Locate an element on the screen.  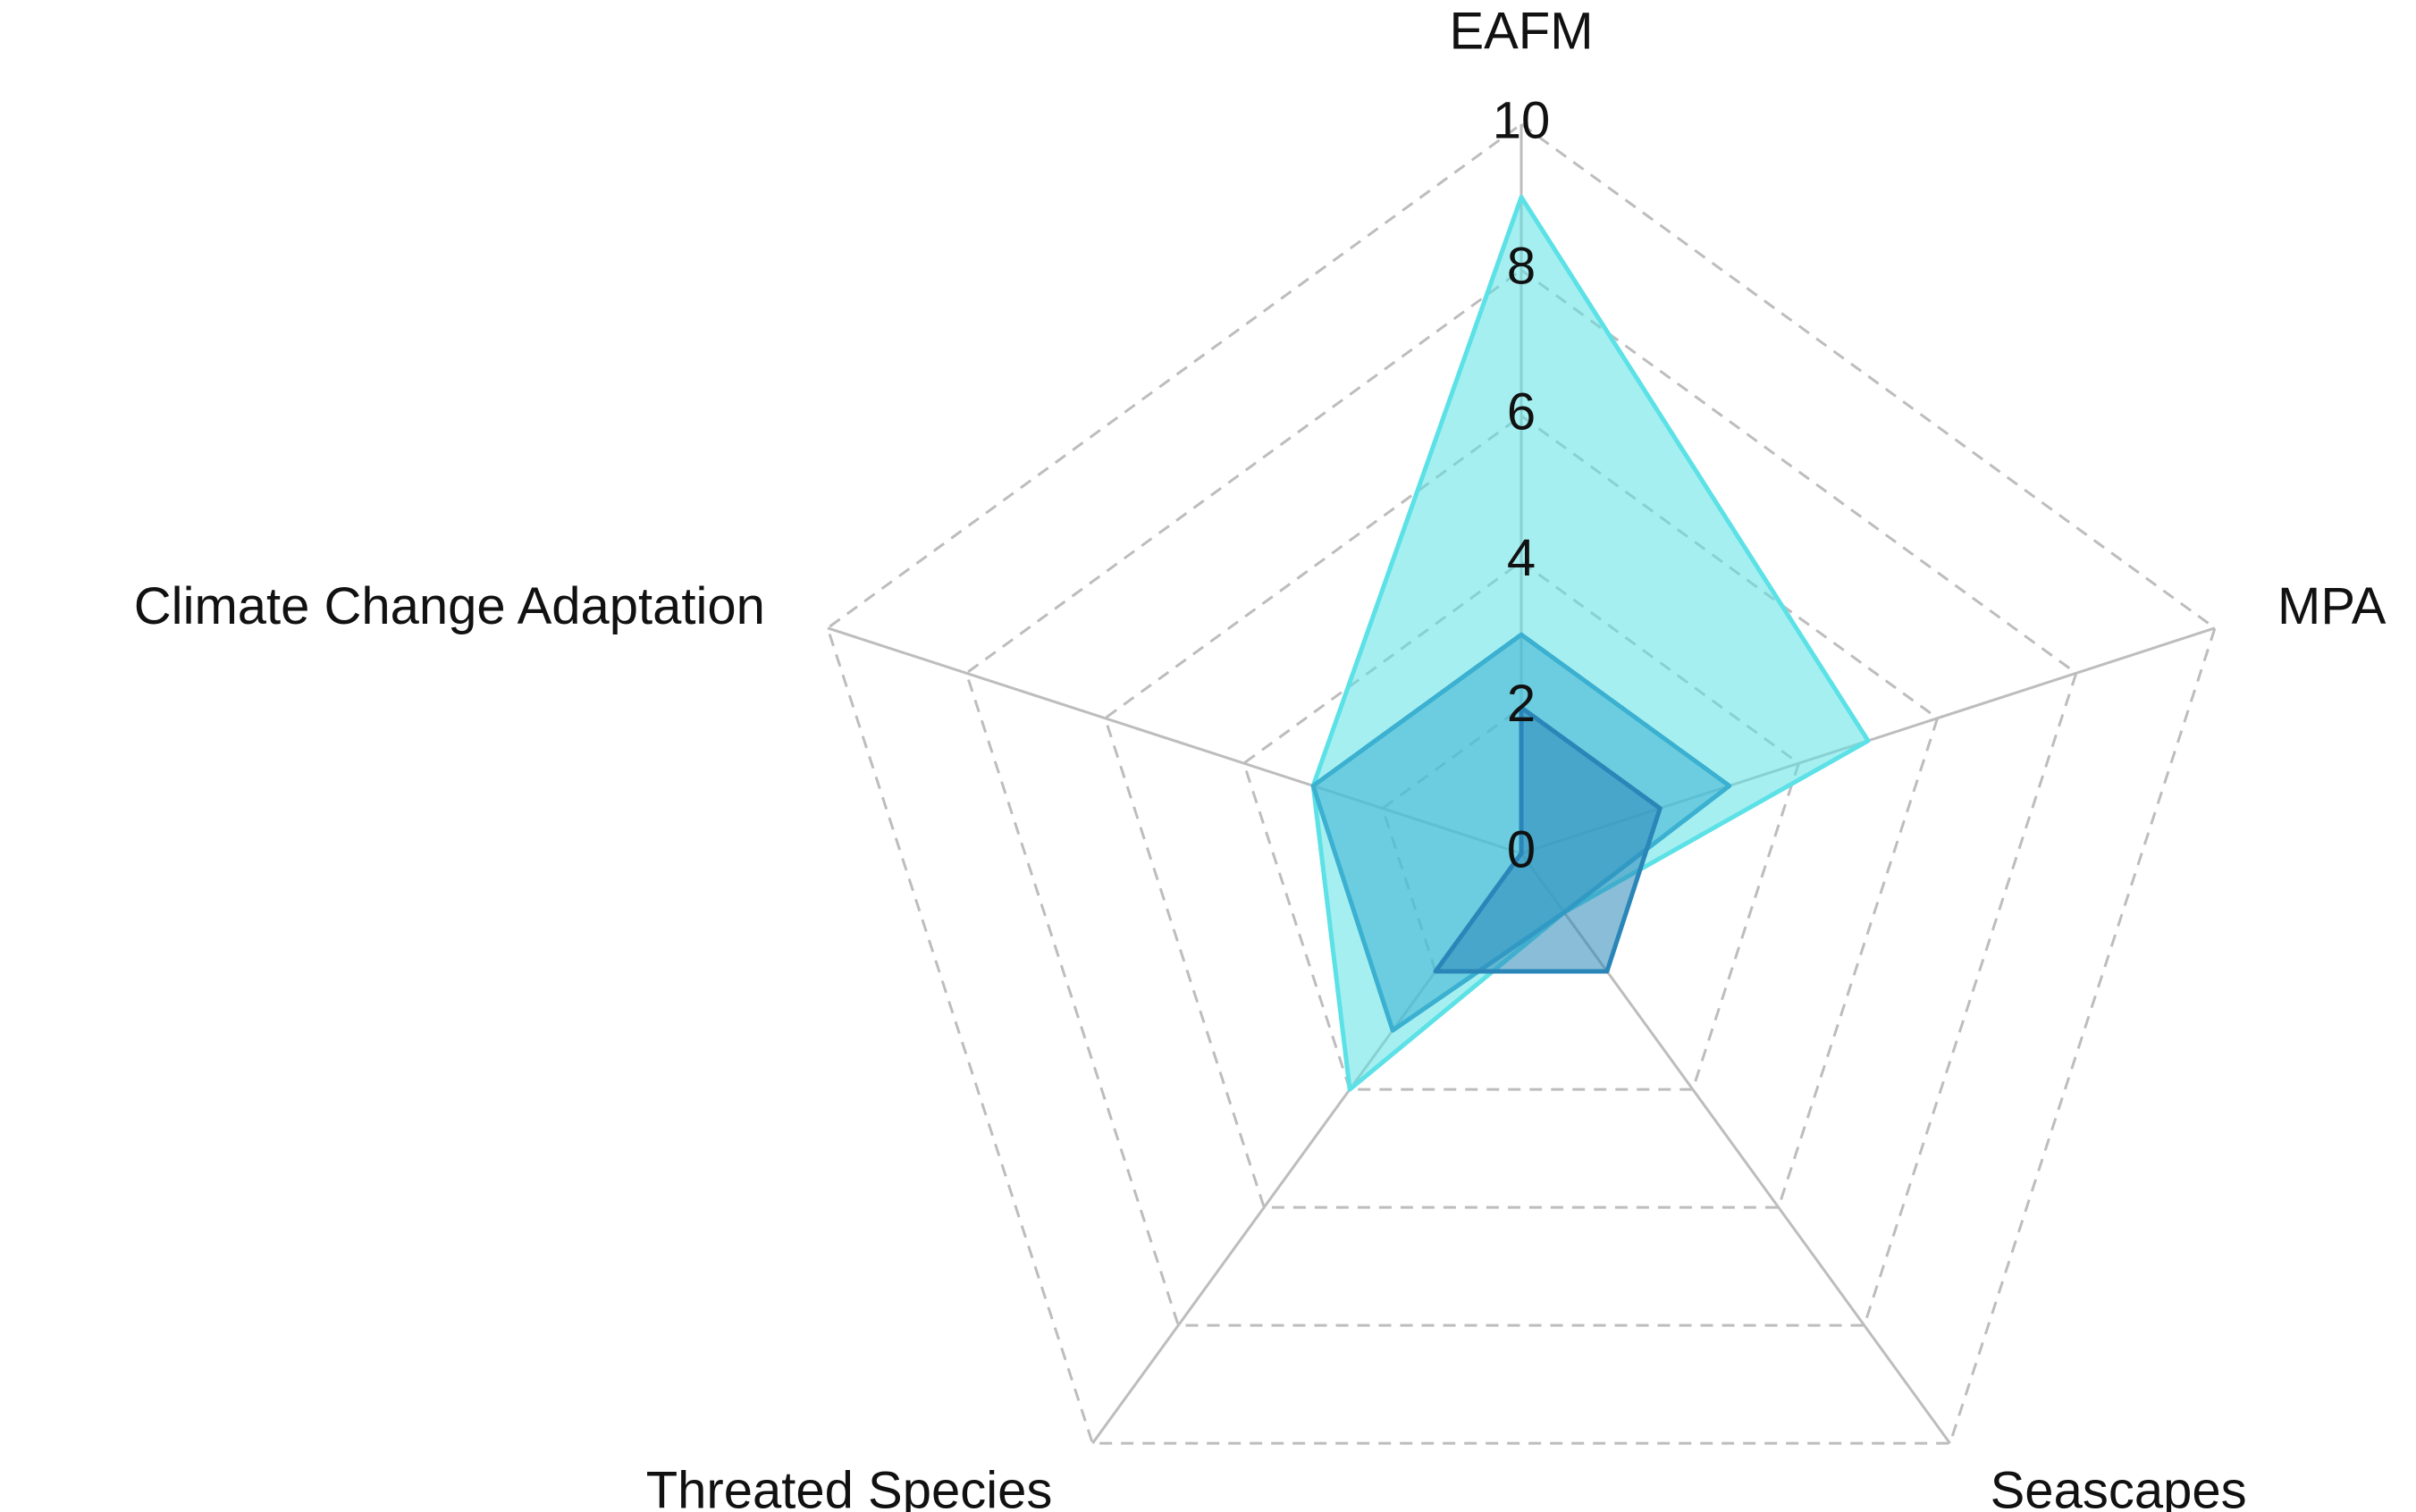
r-tick-label: 10 is located at coordinates (1522, 120).